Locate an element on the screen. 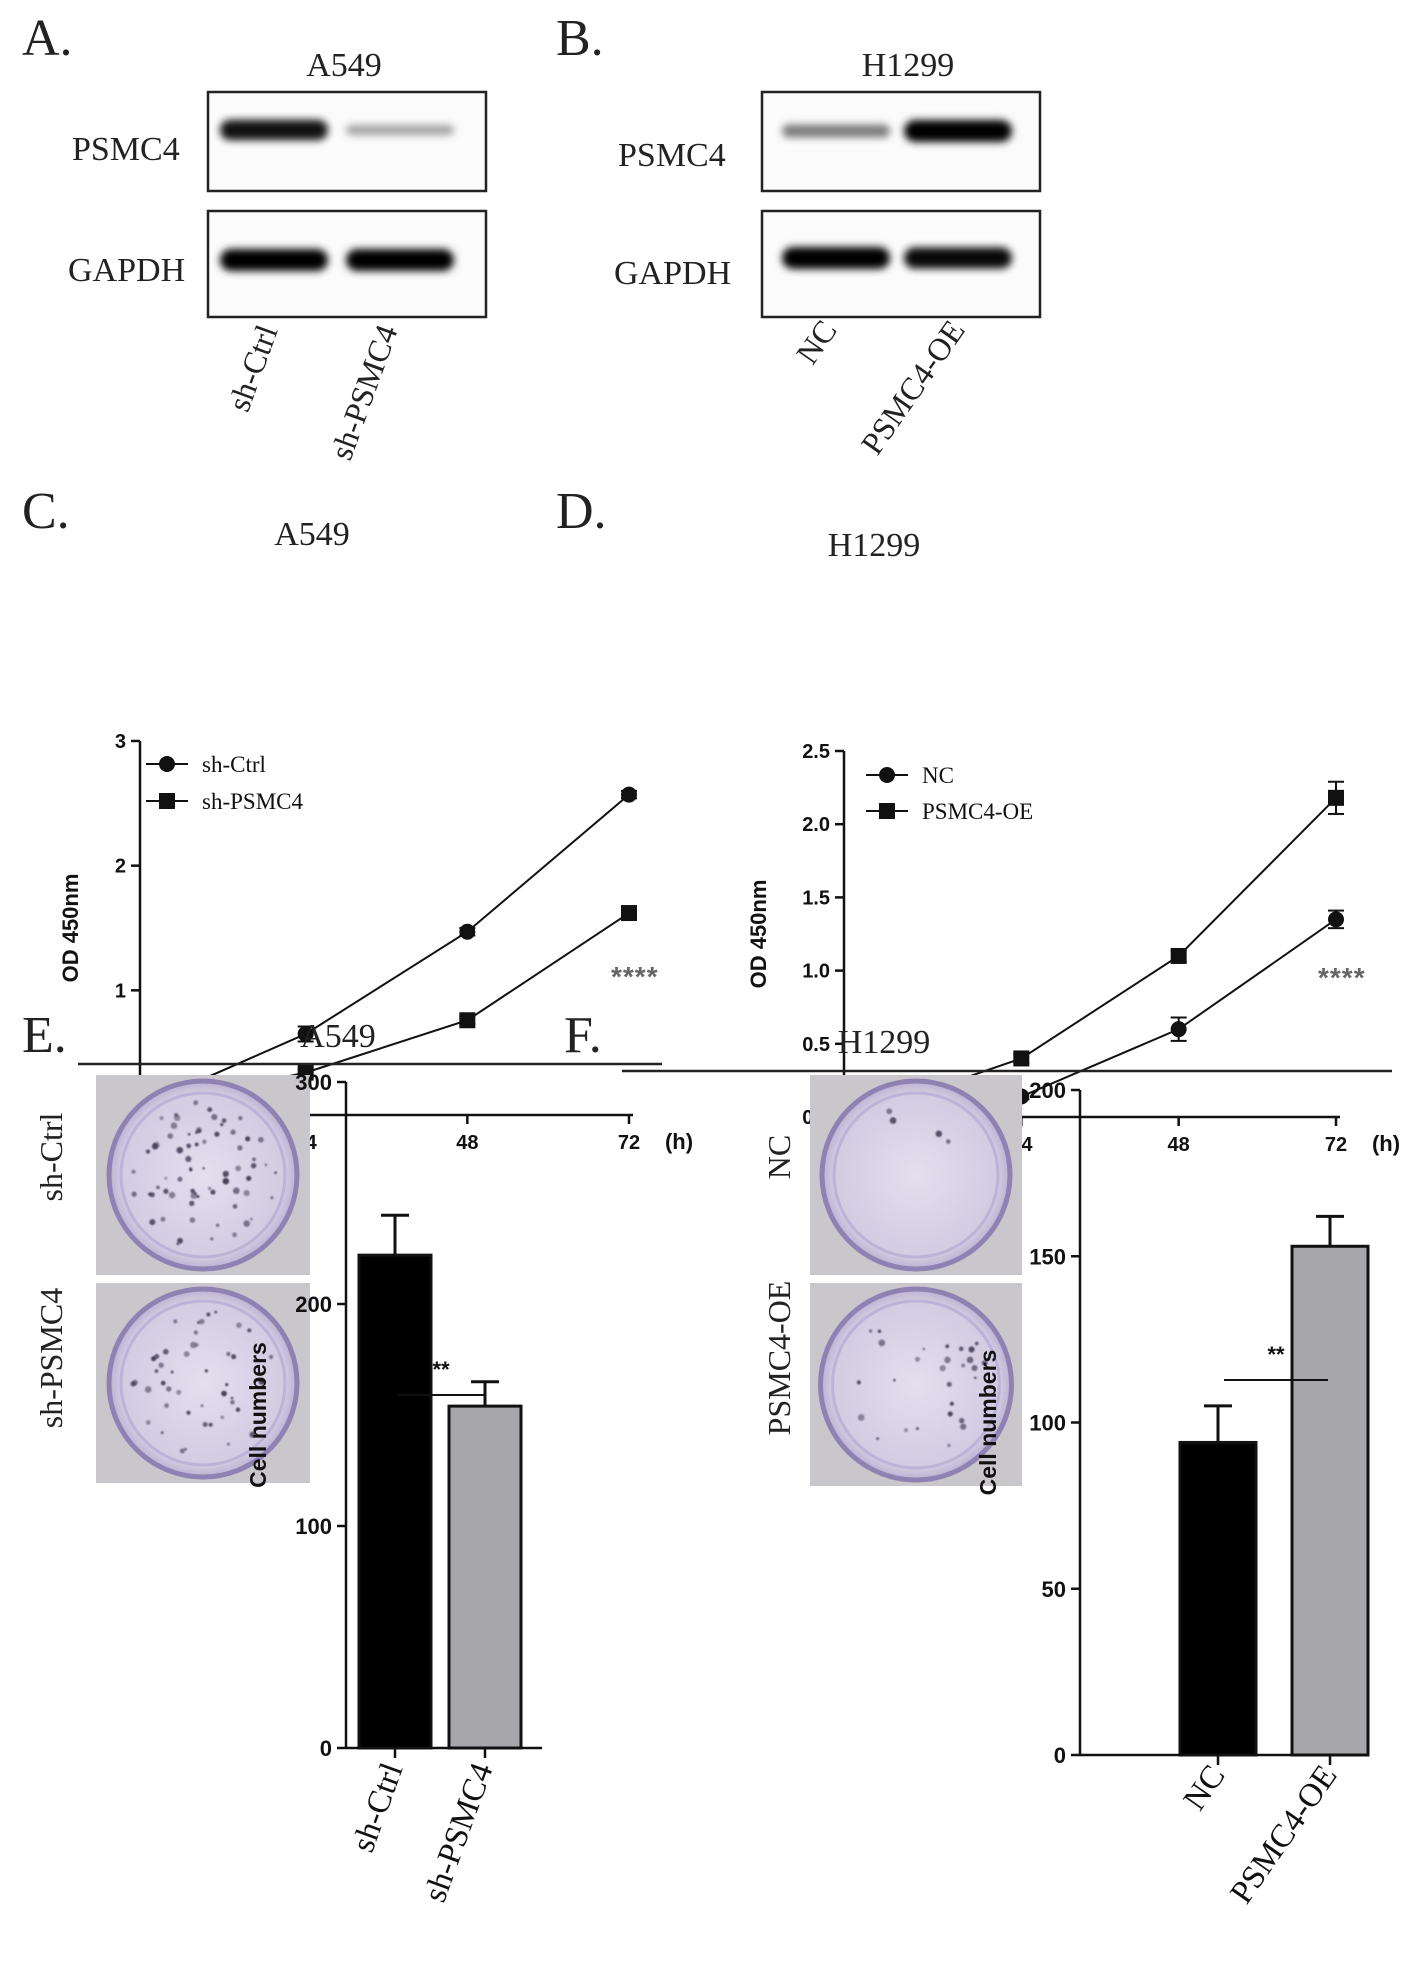  chart-e-bar-sh-Ctrl is located at coordinates (395, 1501).